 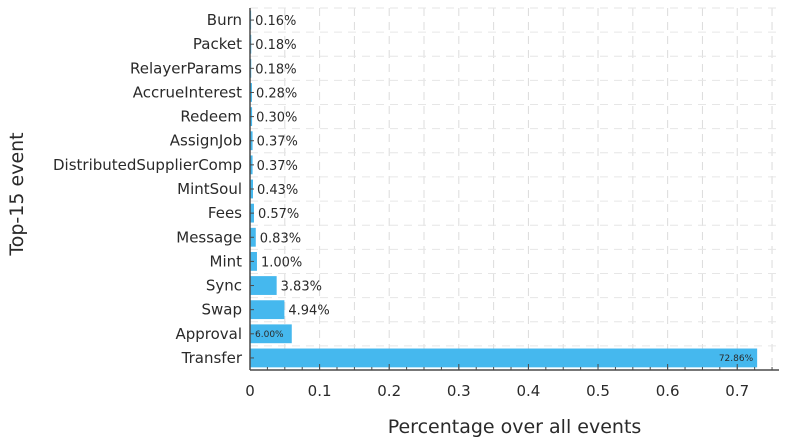 I want to click on data-label: 0.16%, so click(x=275, y=21).